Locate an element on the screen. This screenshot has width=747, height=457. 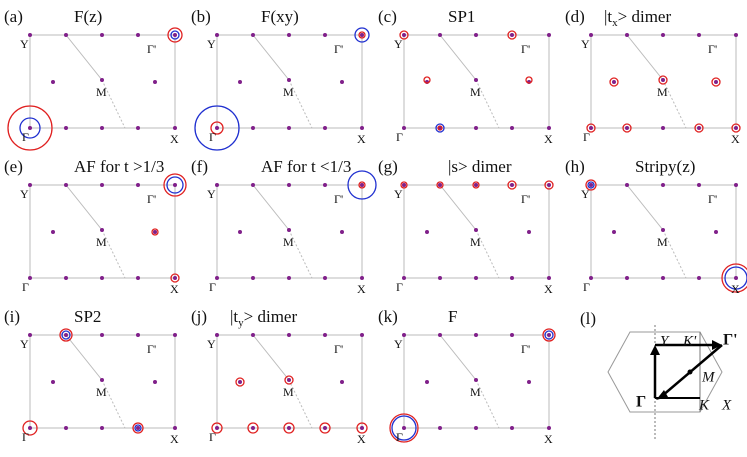
panel: (d) |tx> dimer Y Γ' M Γ X is located at coordinates (653, 76).